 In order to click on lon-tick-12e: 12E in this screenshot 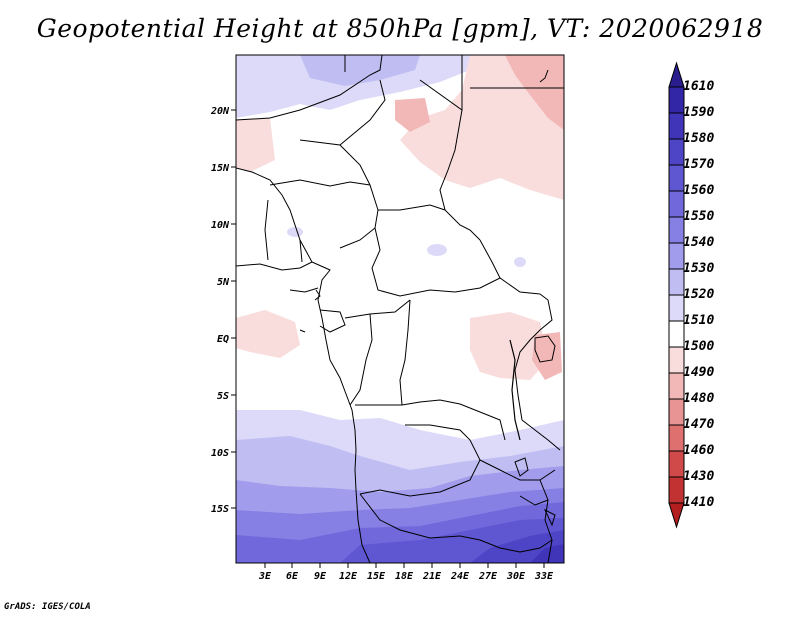, I will do `click(348, 576)`.